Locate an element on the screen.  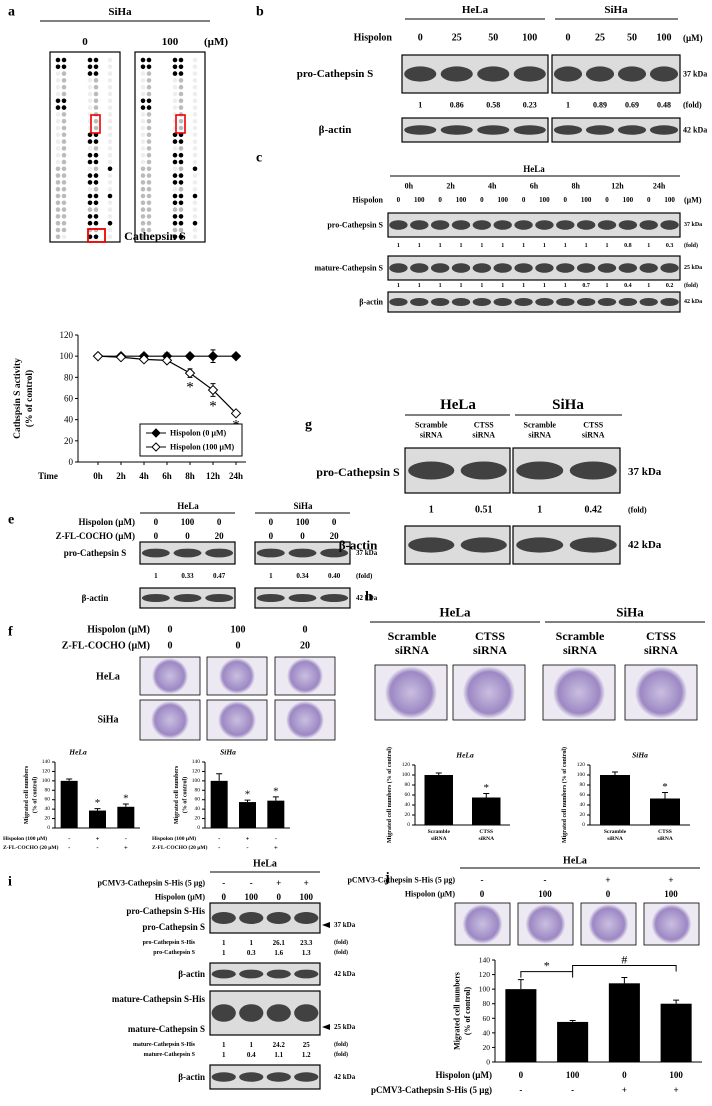
label: siRNA is located at coordinates (490, 650).